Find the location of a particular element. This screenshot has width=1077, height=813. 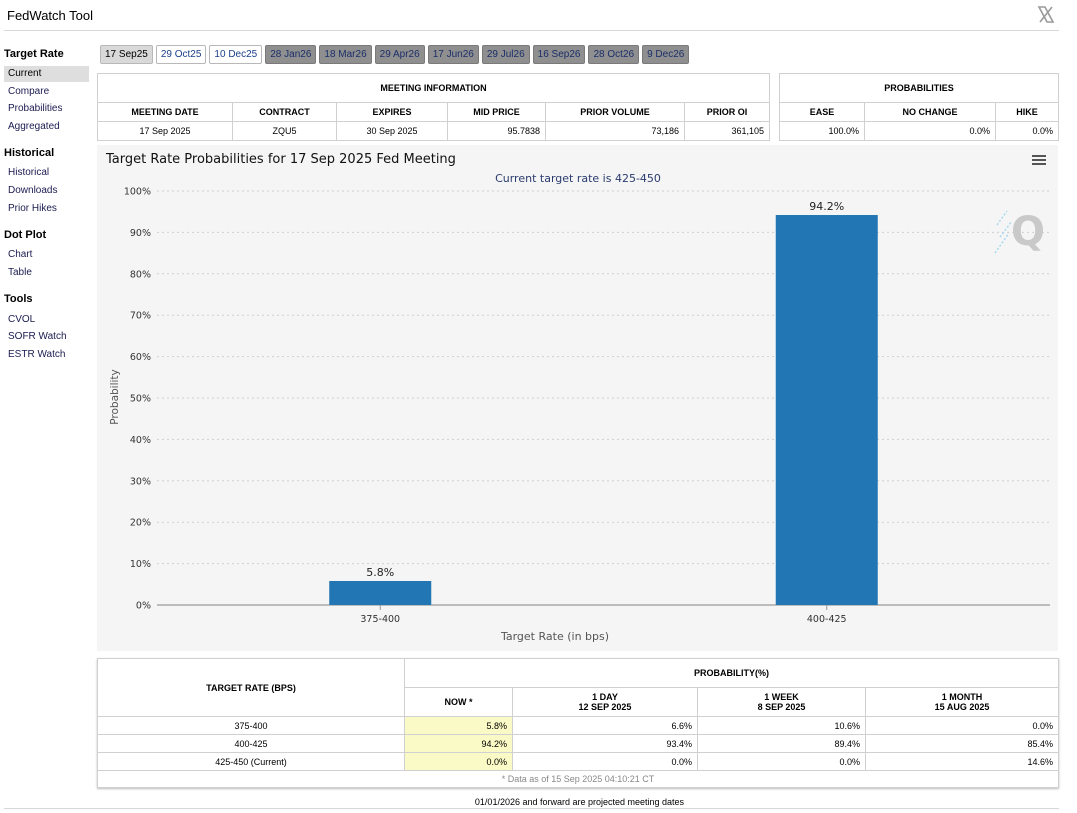

watermark-logo: Q is located at coordinates (1019, 232).